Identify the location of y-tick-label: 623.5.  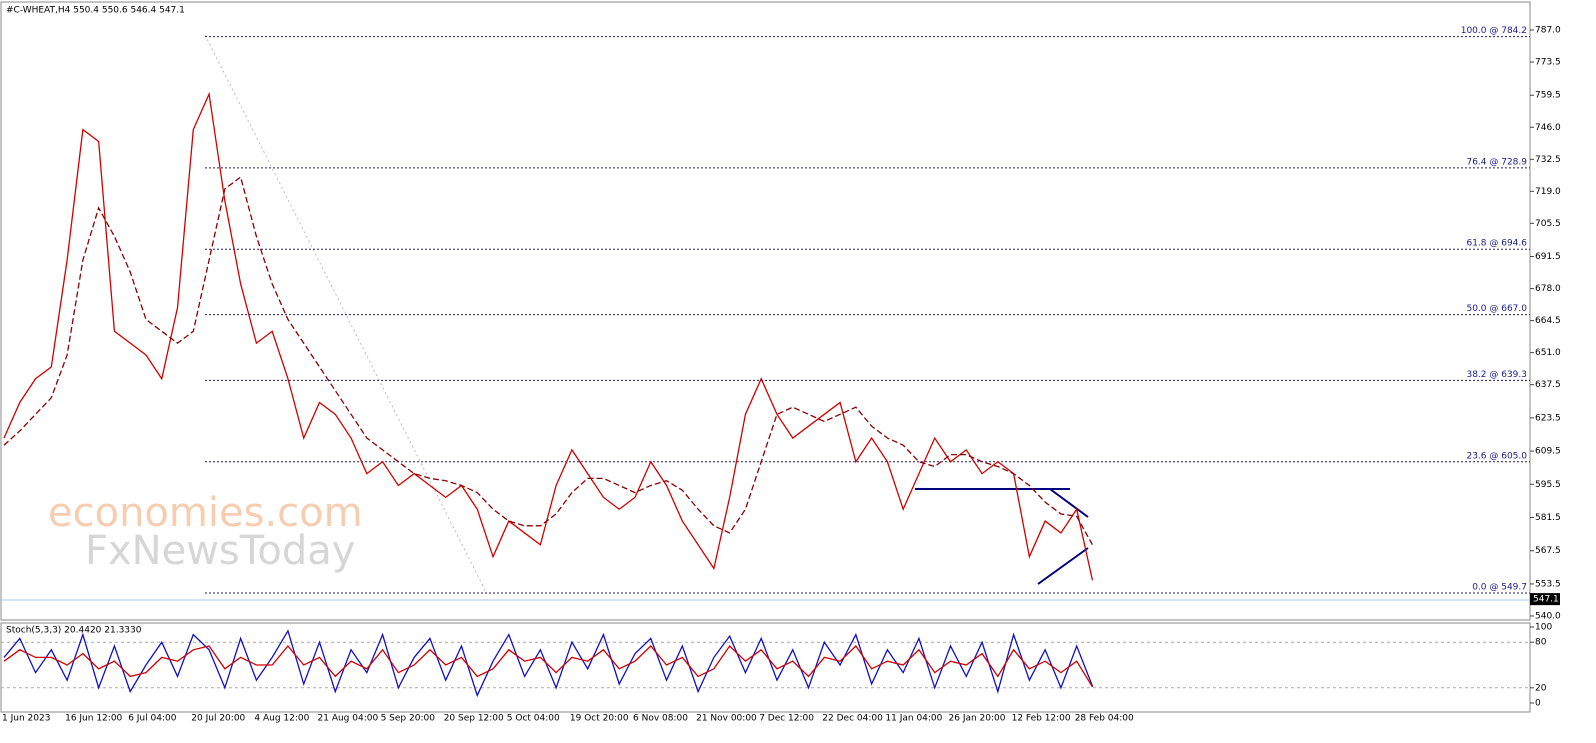
(1548, 418).